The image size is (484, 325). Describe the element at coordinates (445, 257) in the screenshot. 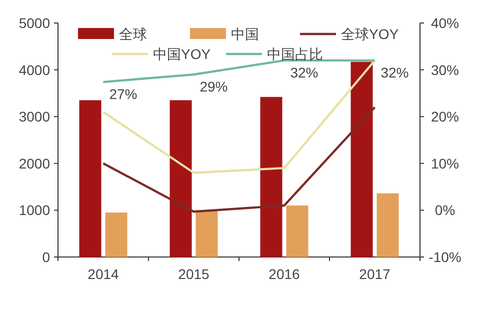

I see `y2-tick-label: -10%` at that location.